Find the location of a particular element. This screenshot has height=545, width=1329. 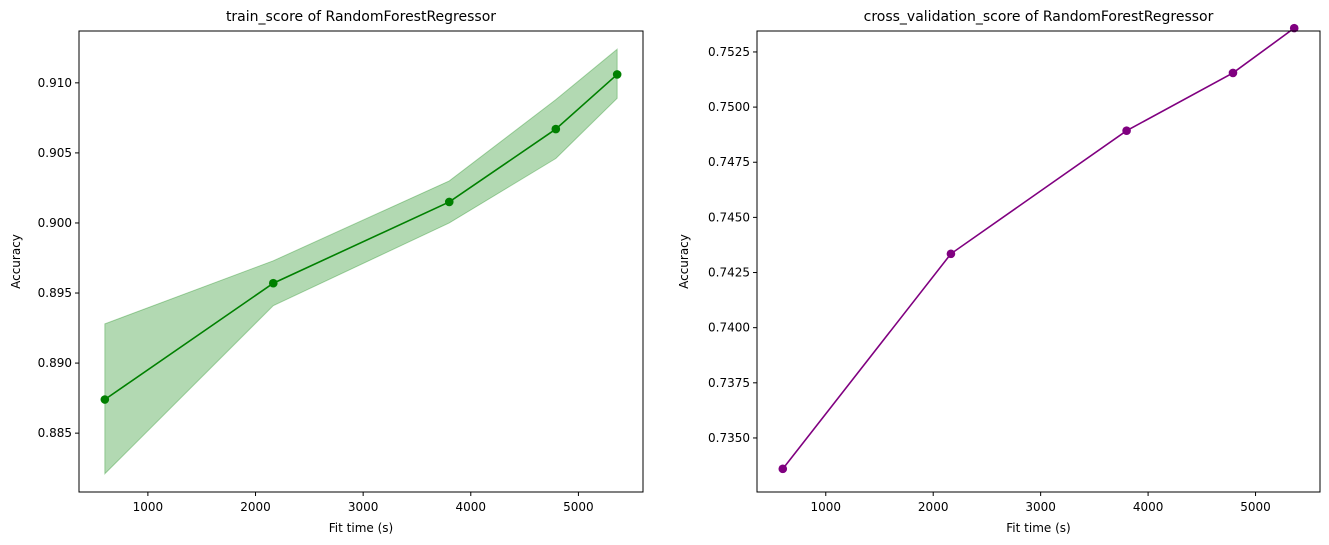

y-tick-label: 0.7475 is located at coordinates (729, 162).